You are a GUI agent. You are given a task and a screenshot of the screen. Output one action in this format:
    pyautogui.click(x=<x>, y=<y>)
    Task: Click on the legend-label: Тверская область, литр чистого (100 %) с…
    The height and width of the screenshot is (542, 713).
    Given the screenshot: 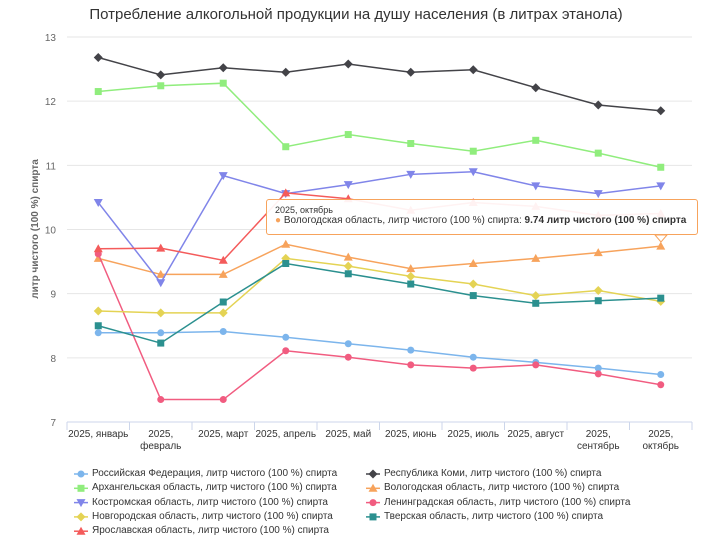 What is the action you would take?
    pyautogui.click(x=494, y=516)
    